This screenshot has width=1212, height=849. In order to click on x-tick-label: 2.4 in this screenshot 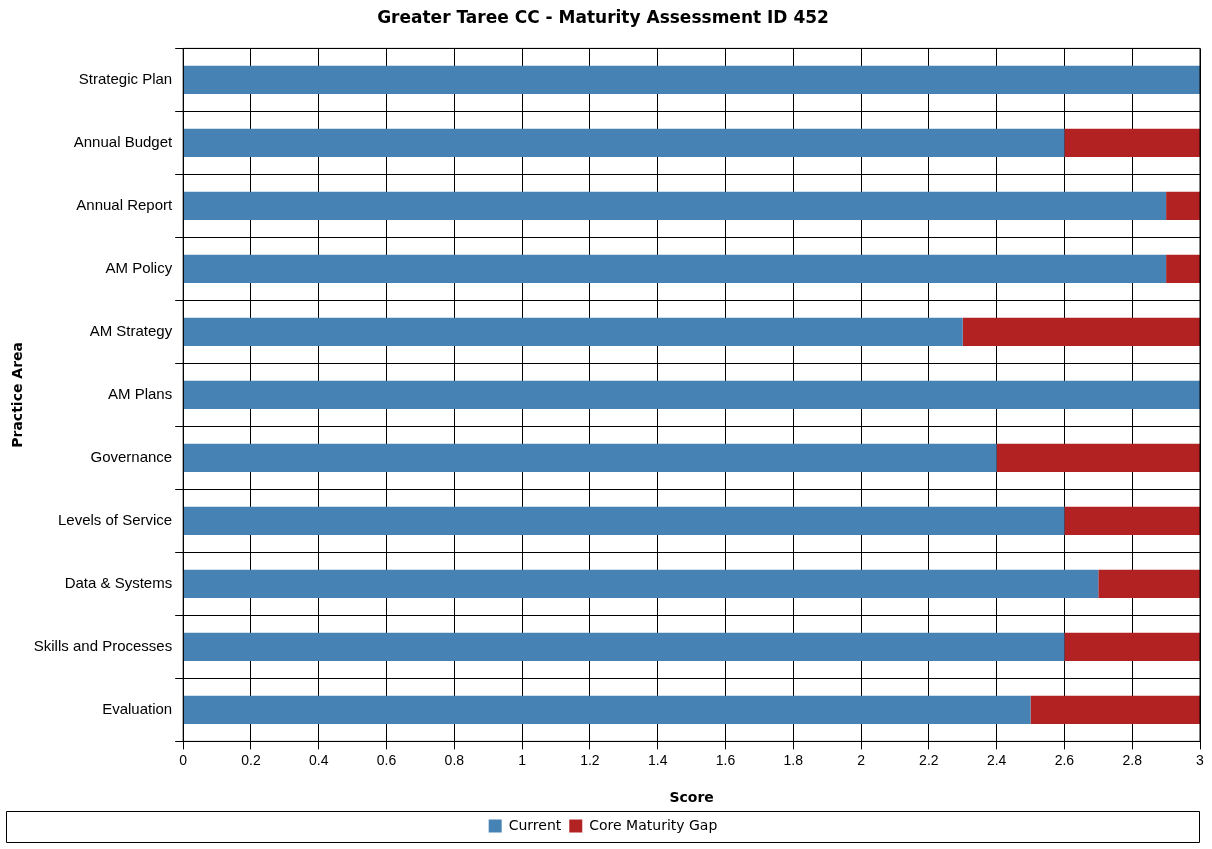, I will do `click(996, 759)`.